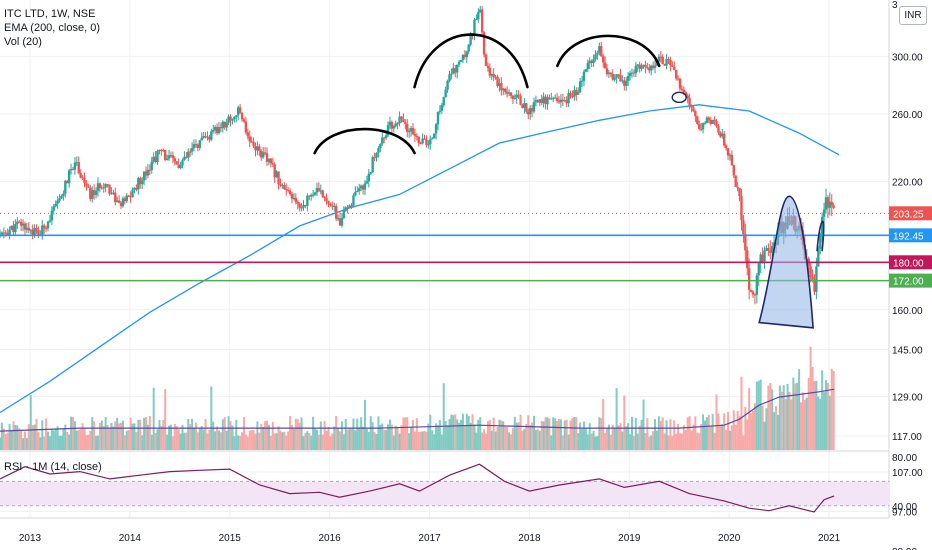 The width and height of the screenshot is (932, 550). Describe the element at coordinates (444, 247) in the screenshot. I see `horizontal-levels` at that location.